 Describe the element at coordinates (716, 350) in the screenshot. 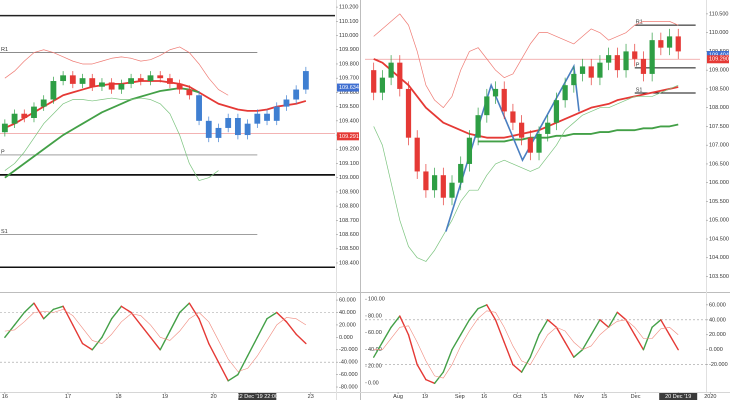

I see `y-tick-label: 0.000` at that location.